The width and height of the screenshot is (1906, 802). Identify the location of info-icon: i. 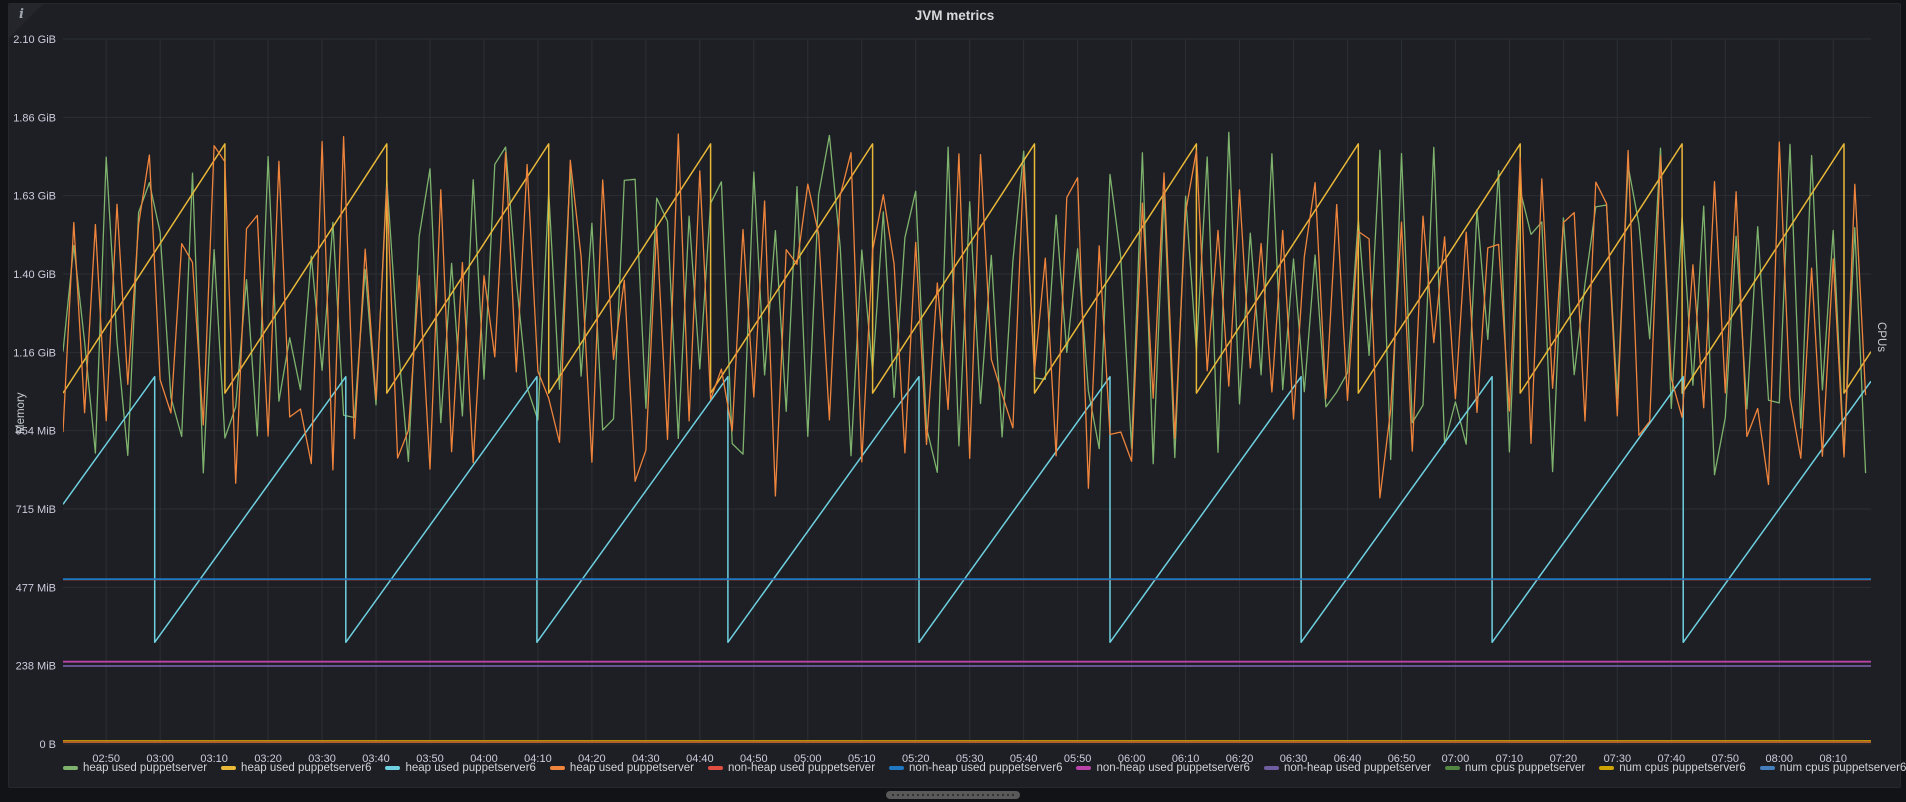
(21, 14).